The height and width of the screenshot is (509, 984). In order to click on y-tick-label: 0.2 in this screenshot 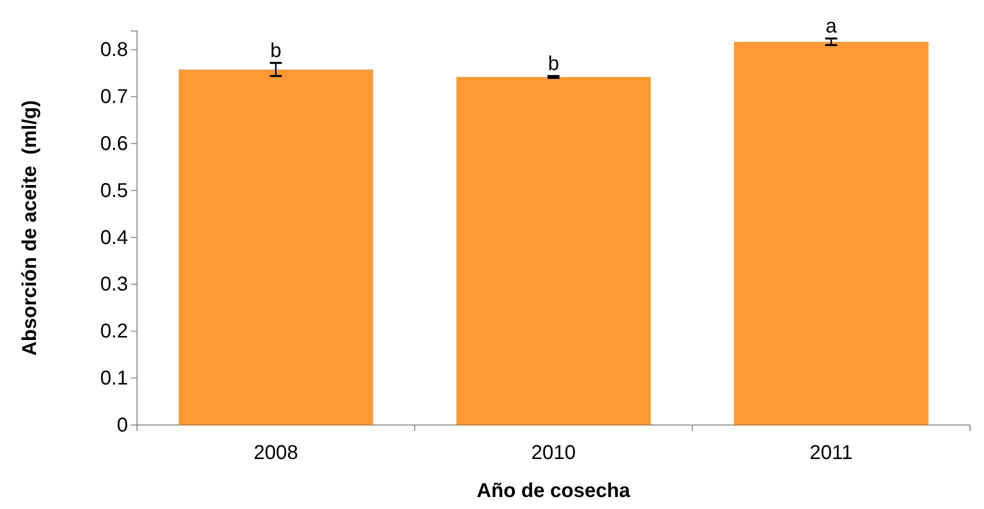, I will do `click(114, 331)`.